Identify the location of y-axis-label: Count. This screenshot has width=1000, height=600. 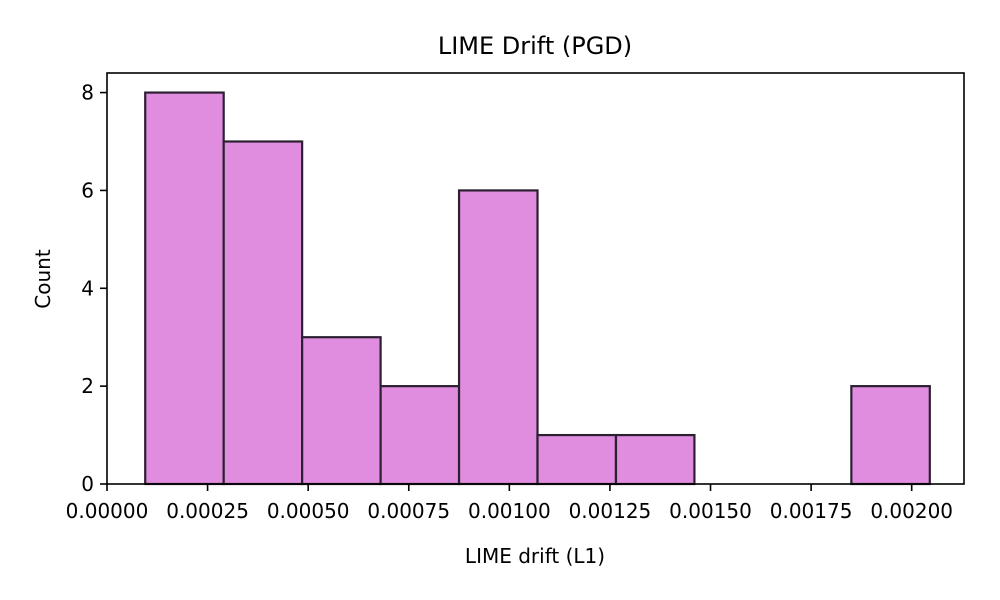
(43, 279).